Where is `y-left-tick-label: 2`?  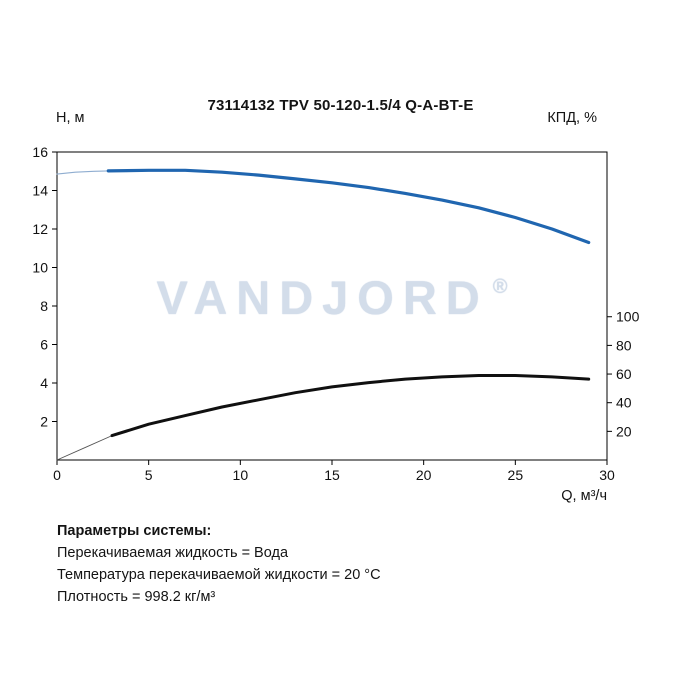
y-left-tick-label: 2 is located at coordinates (44, 422).